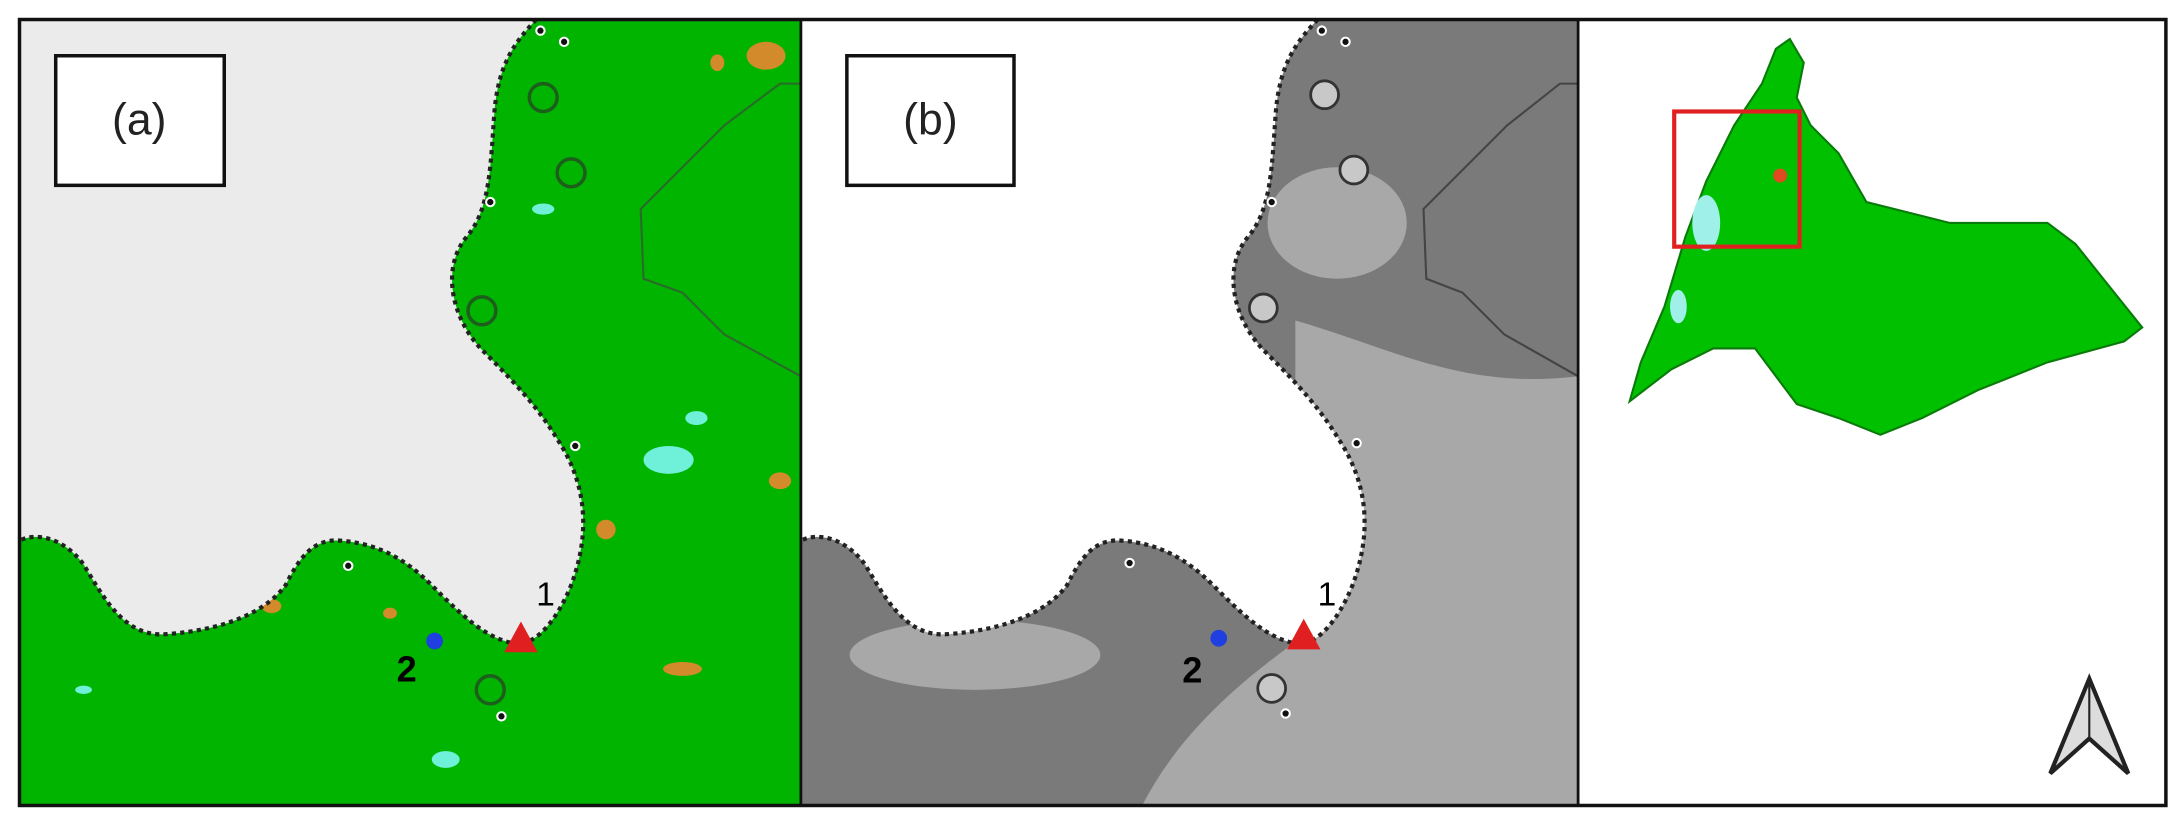 The image size is (2184, 825). What do you see at coordinates (1885, 236) in the screenshot?
I see `island` at bounding box center [1885, 236].